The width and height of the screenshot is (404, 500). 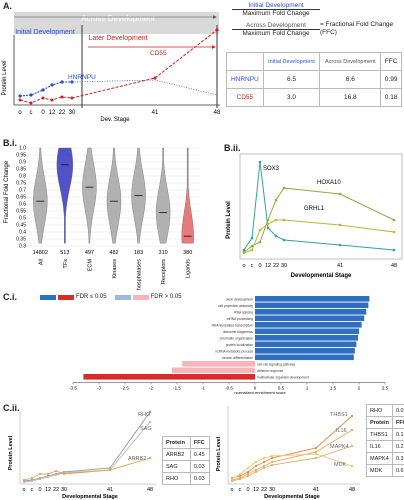 I want to click on table-cell: THBS1, so click(x=379, y=434).